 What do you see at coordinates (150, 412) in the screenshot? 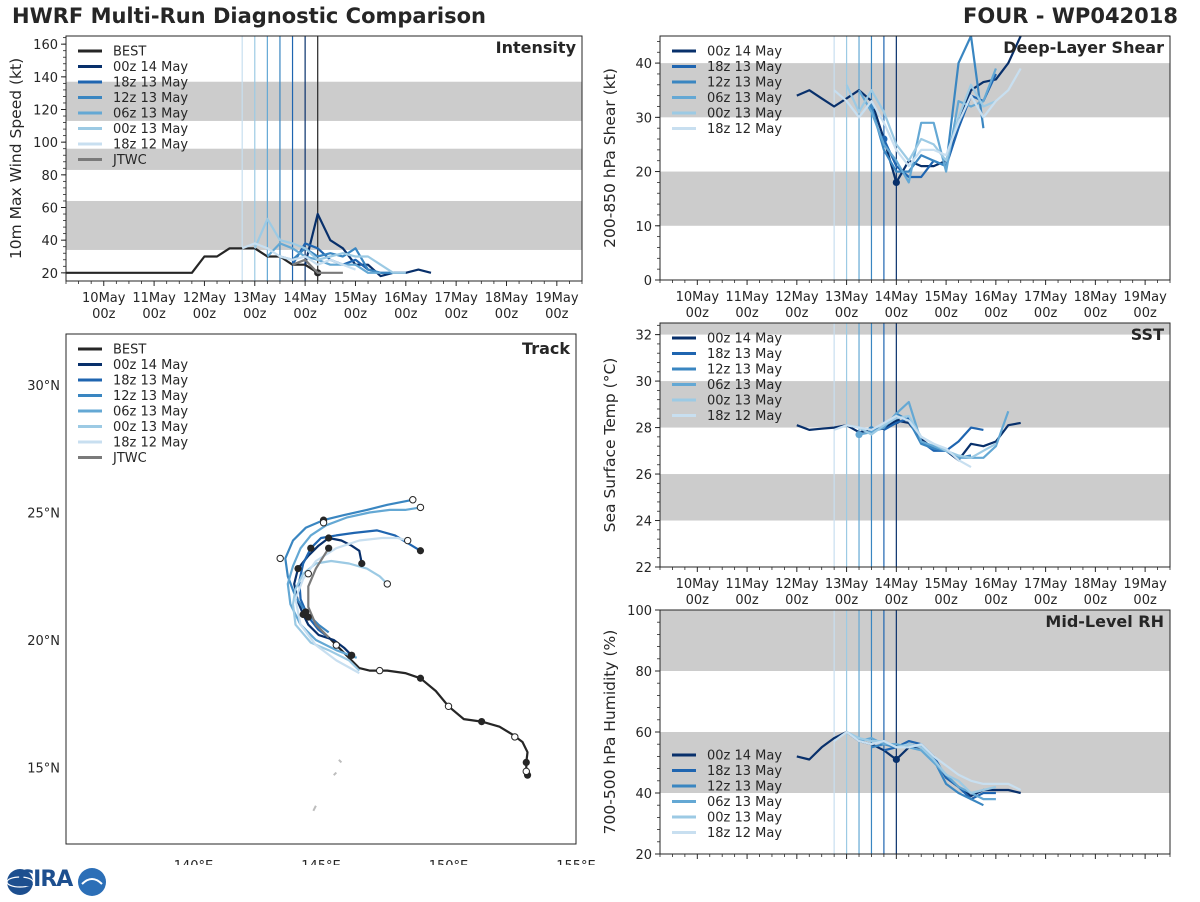
I see `track-legend-label-06z-13-may: 06z 13 May` at bounding box center [150, 412].